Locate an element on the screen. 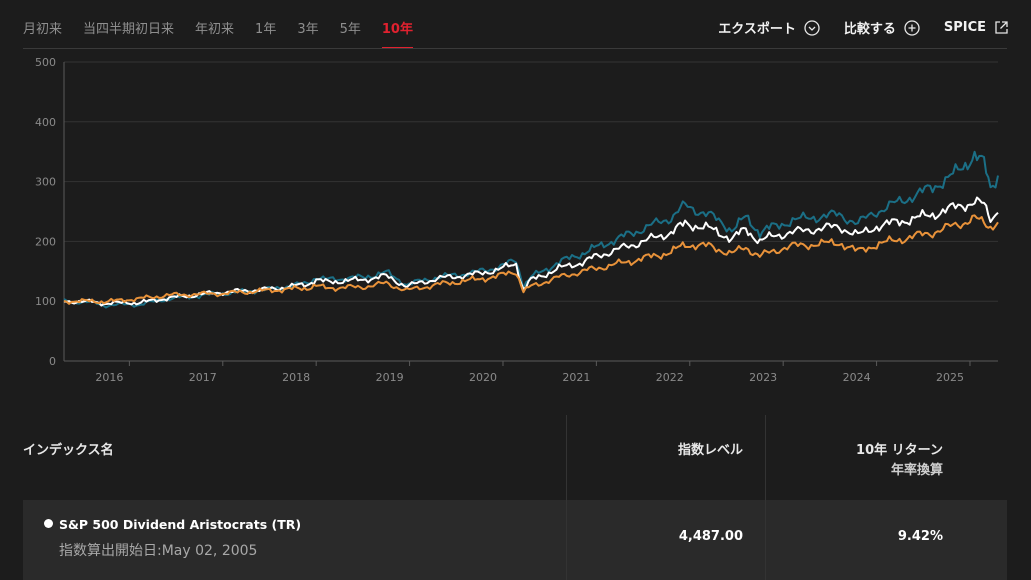  external-link-icon is located at coordinates (1001, 27).